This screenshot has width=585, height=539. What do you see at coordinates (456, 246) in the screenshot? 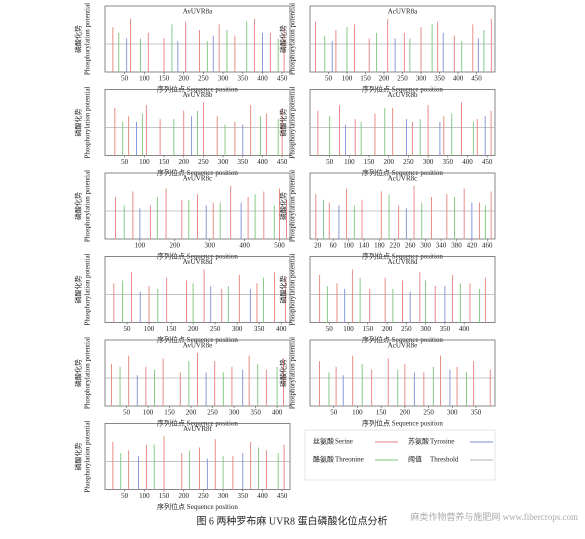
I see `x-tick-label: 380` at bounding box center [456, 246].